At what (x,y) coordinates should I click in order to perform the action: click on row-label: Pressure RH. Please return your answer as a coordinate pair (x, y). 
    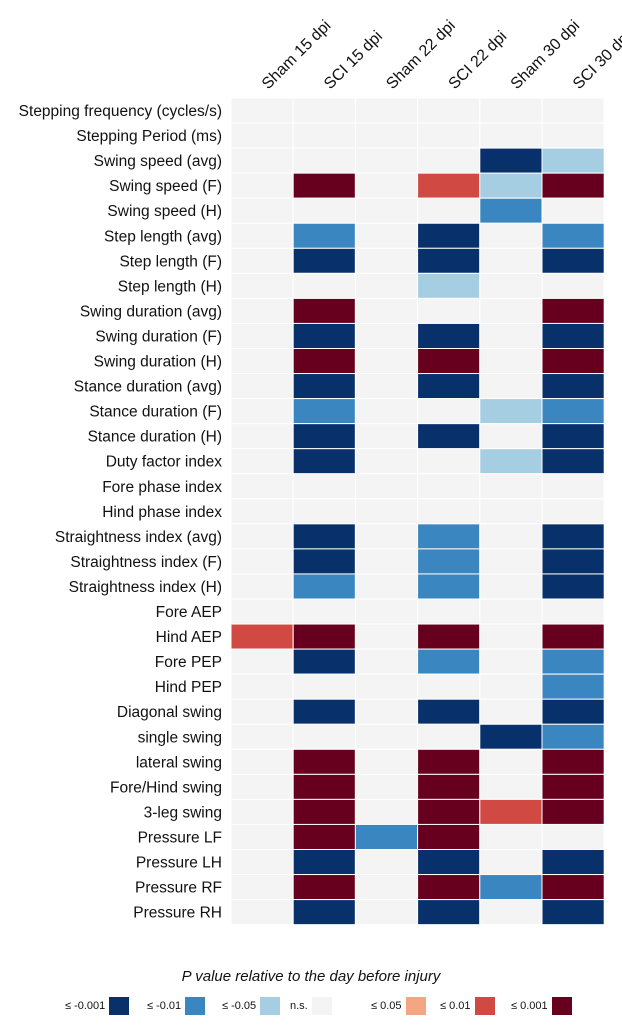
    Looking at the image, I should click on (177, 913).